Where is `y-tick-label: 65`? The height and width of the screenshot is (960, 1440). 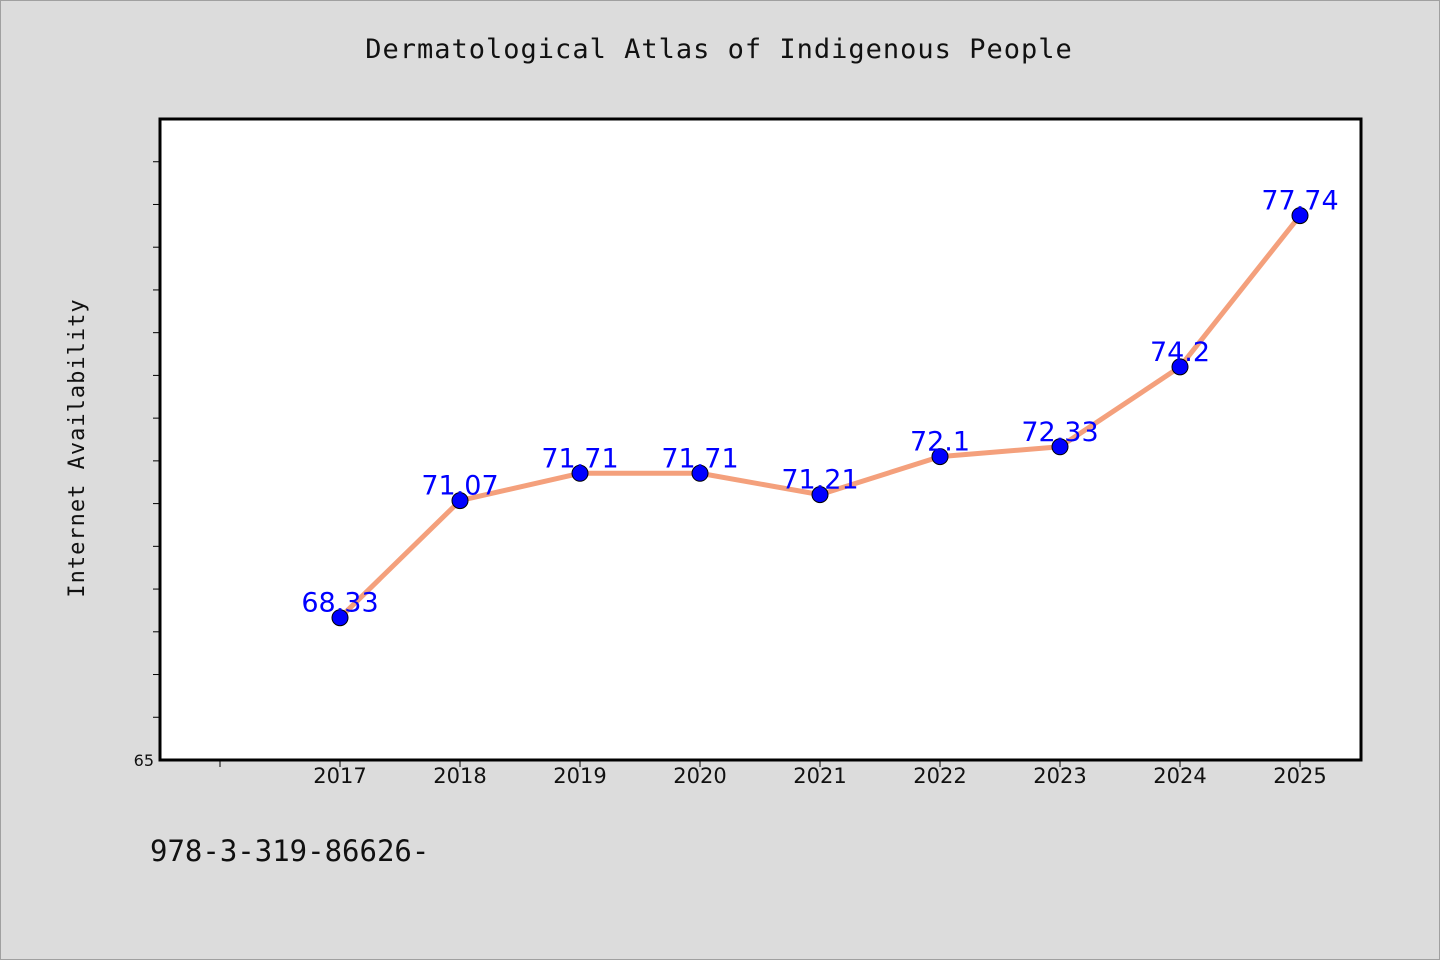 y-tick-label: 65 is located at coordinates (144, 760).